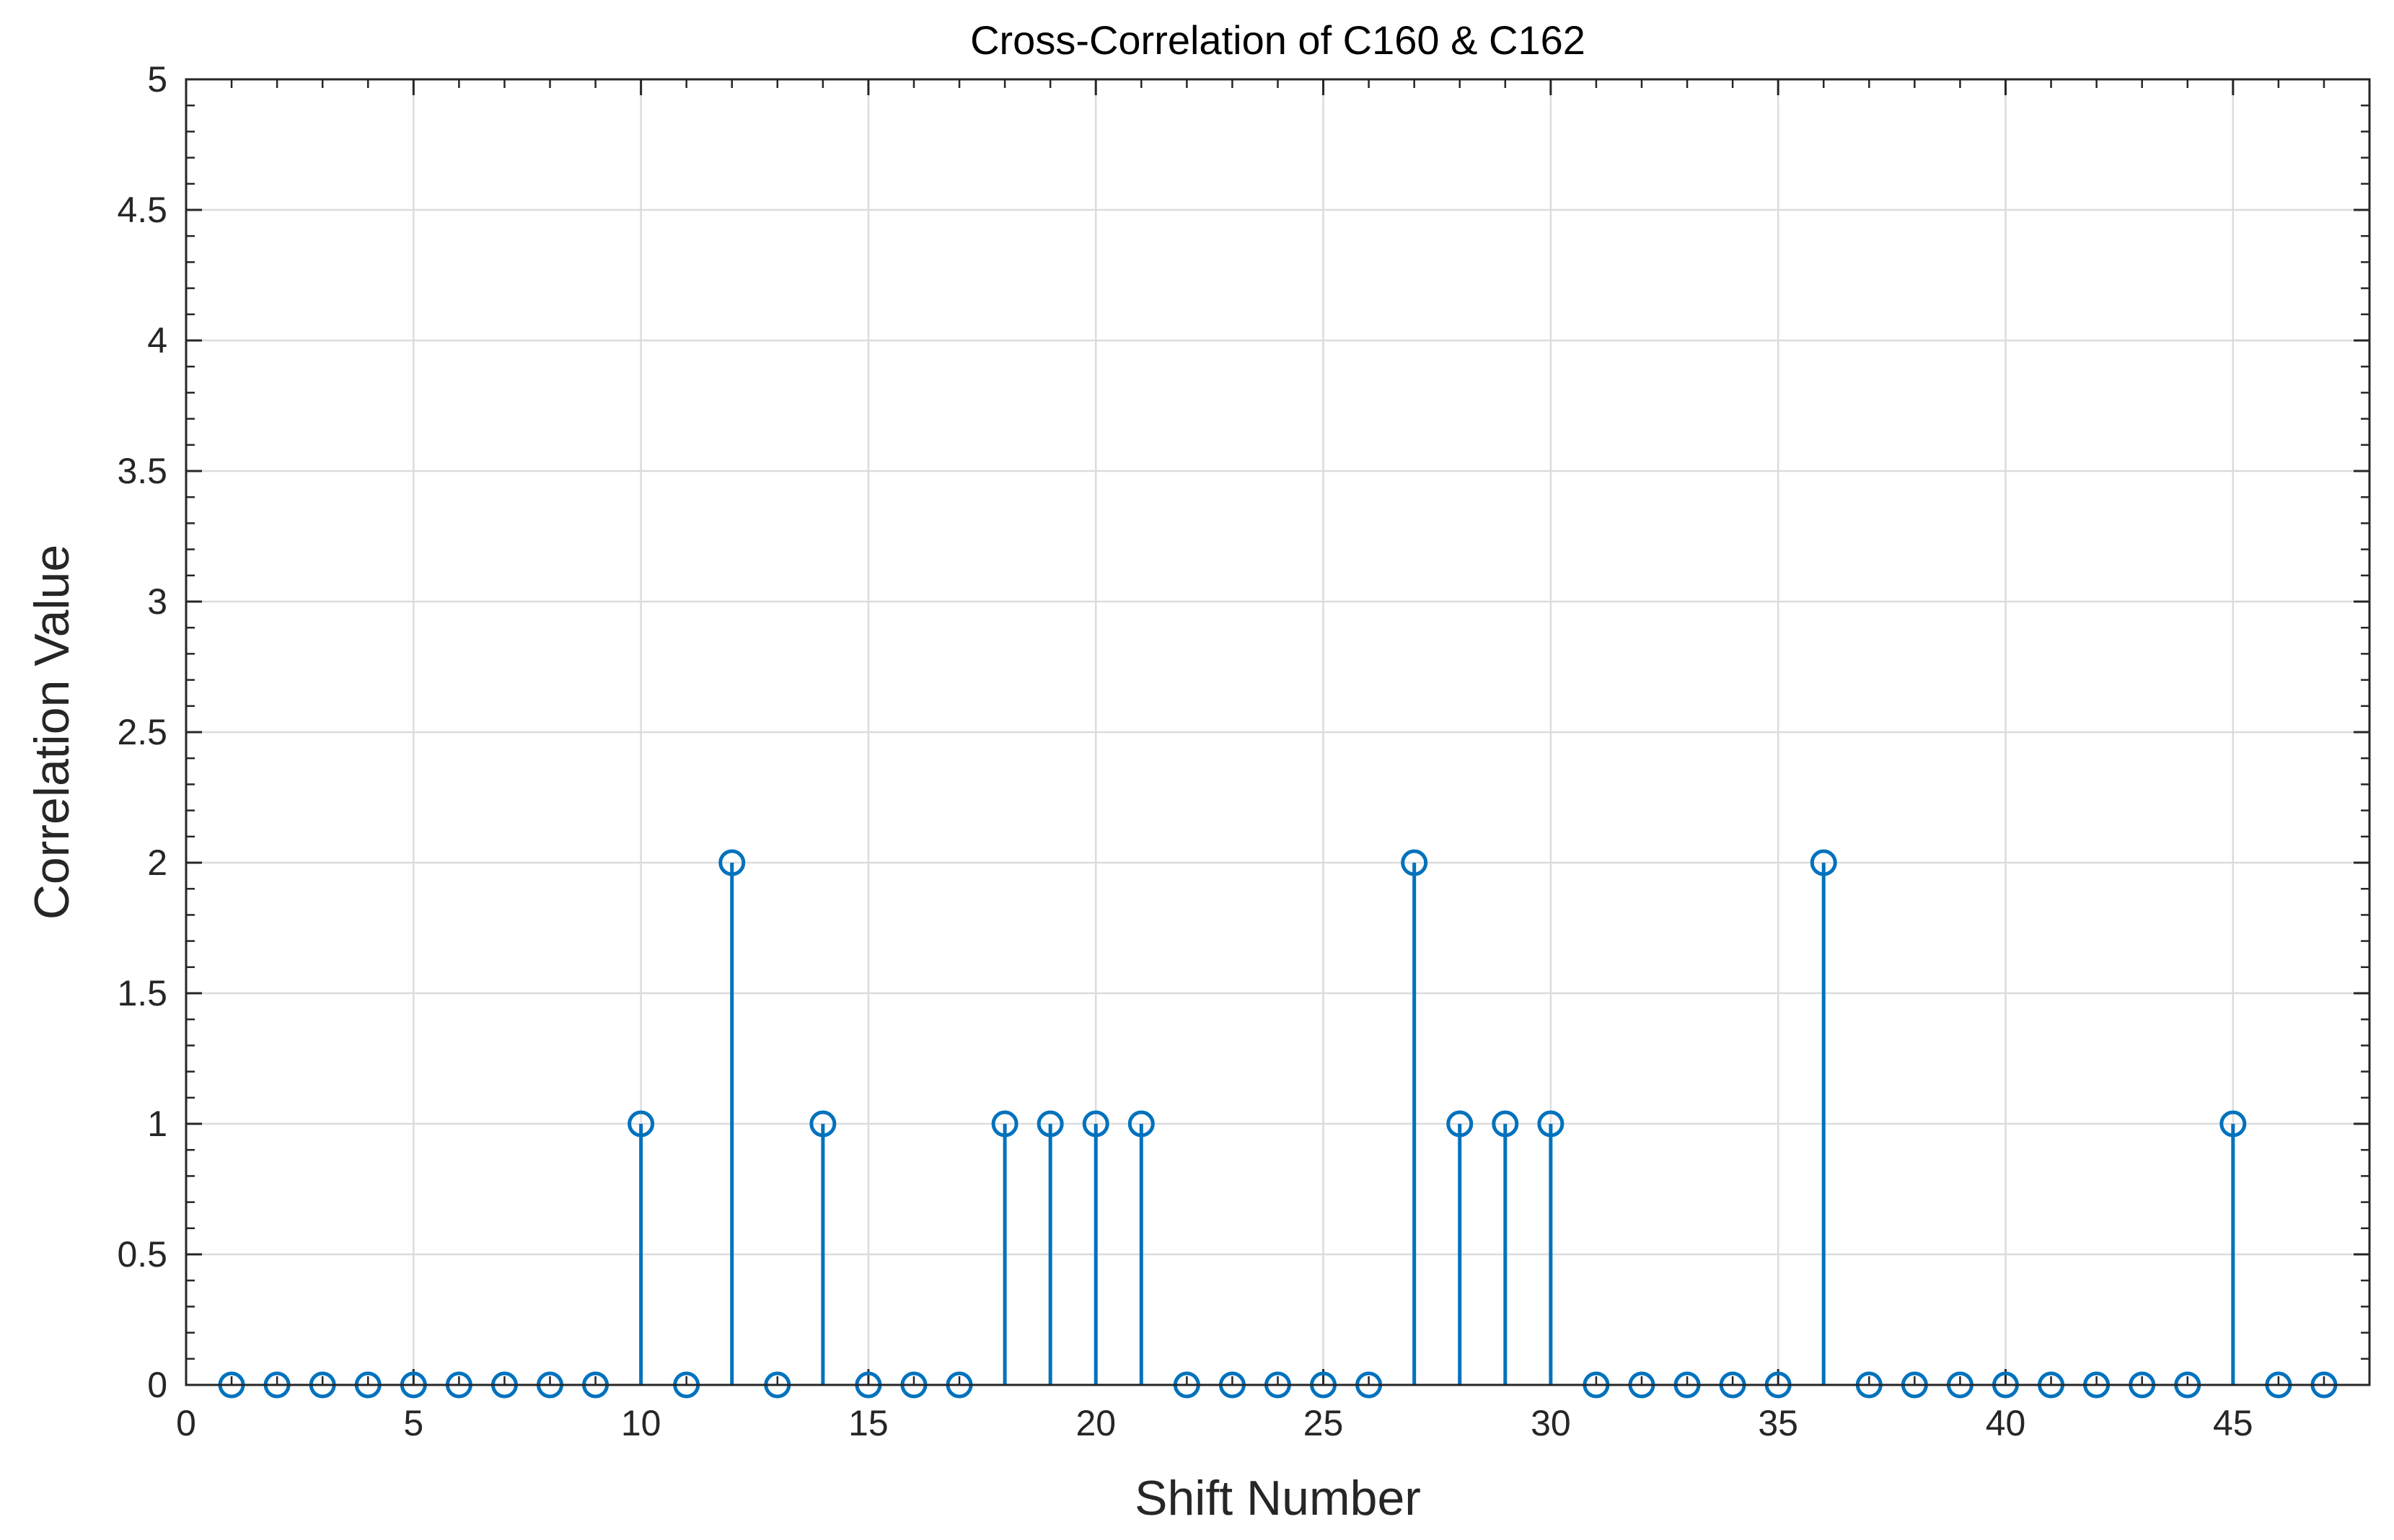 The width and height of the screenshot is (2394, 1540). Describe the element at coordinates (1095, 1423) in the screenshot. I see `x-tick-label: 20` at that location.